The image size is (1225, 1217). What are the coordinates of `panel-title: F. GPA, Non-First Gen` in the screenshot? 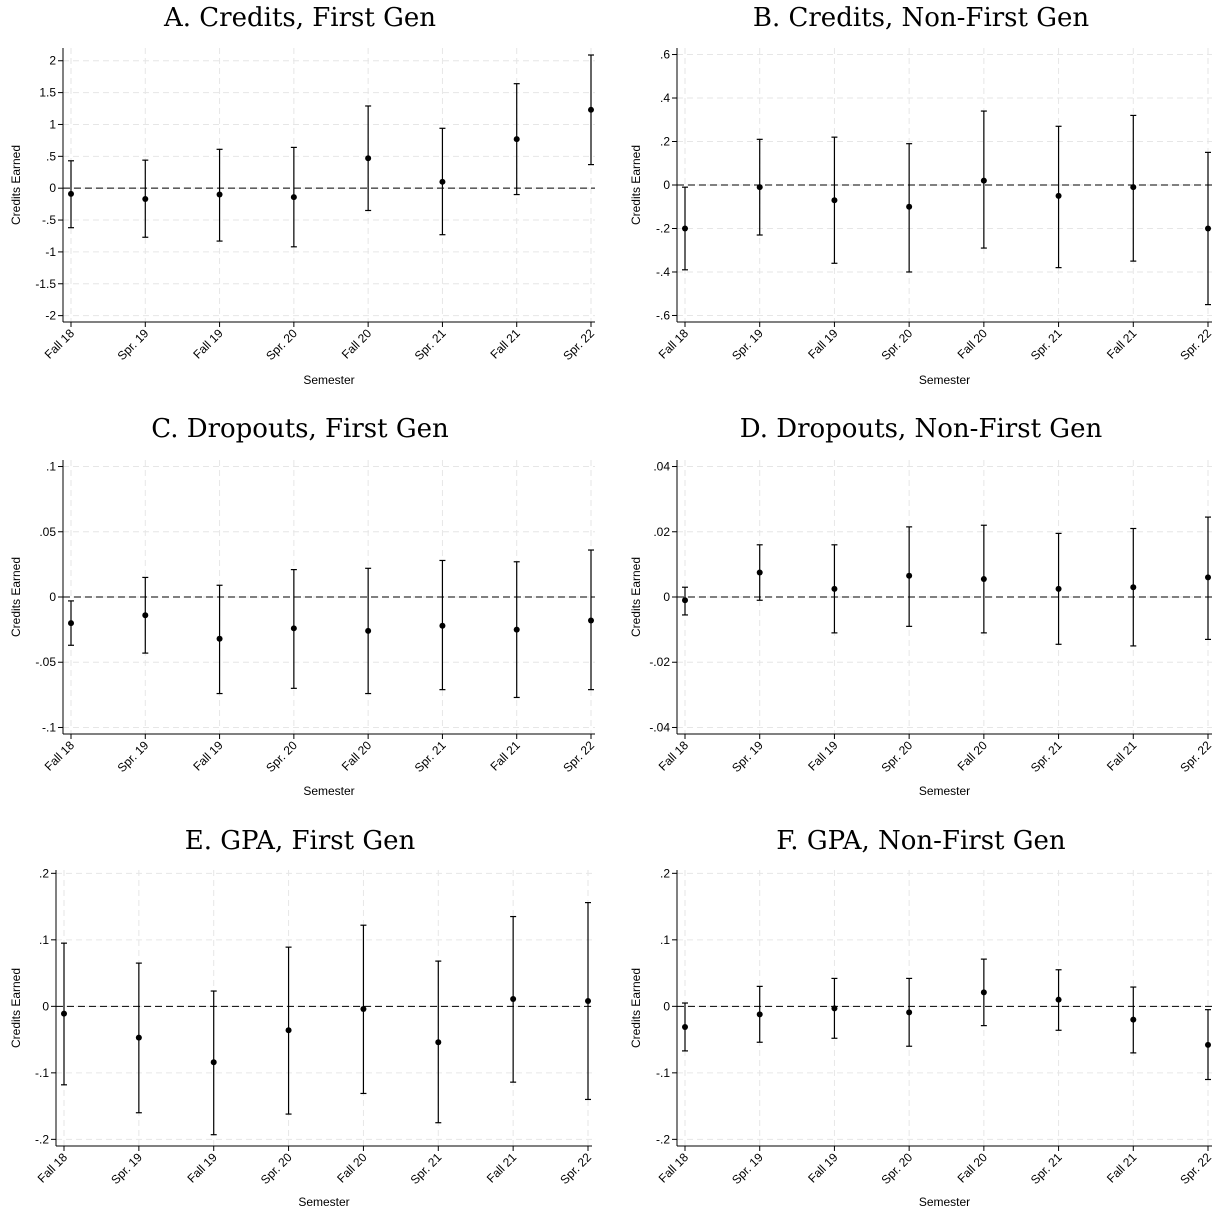 It's located at (921, 841).